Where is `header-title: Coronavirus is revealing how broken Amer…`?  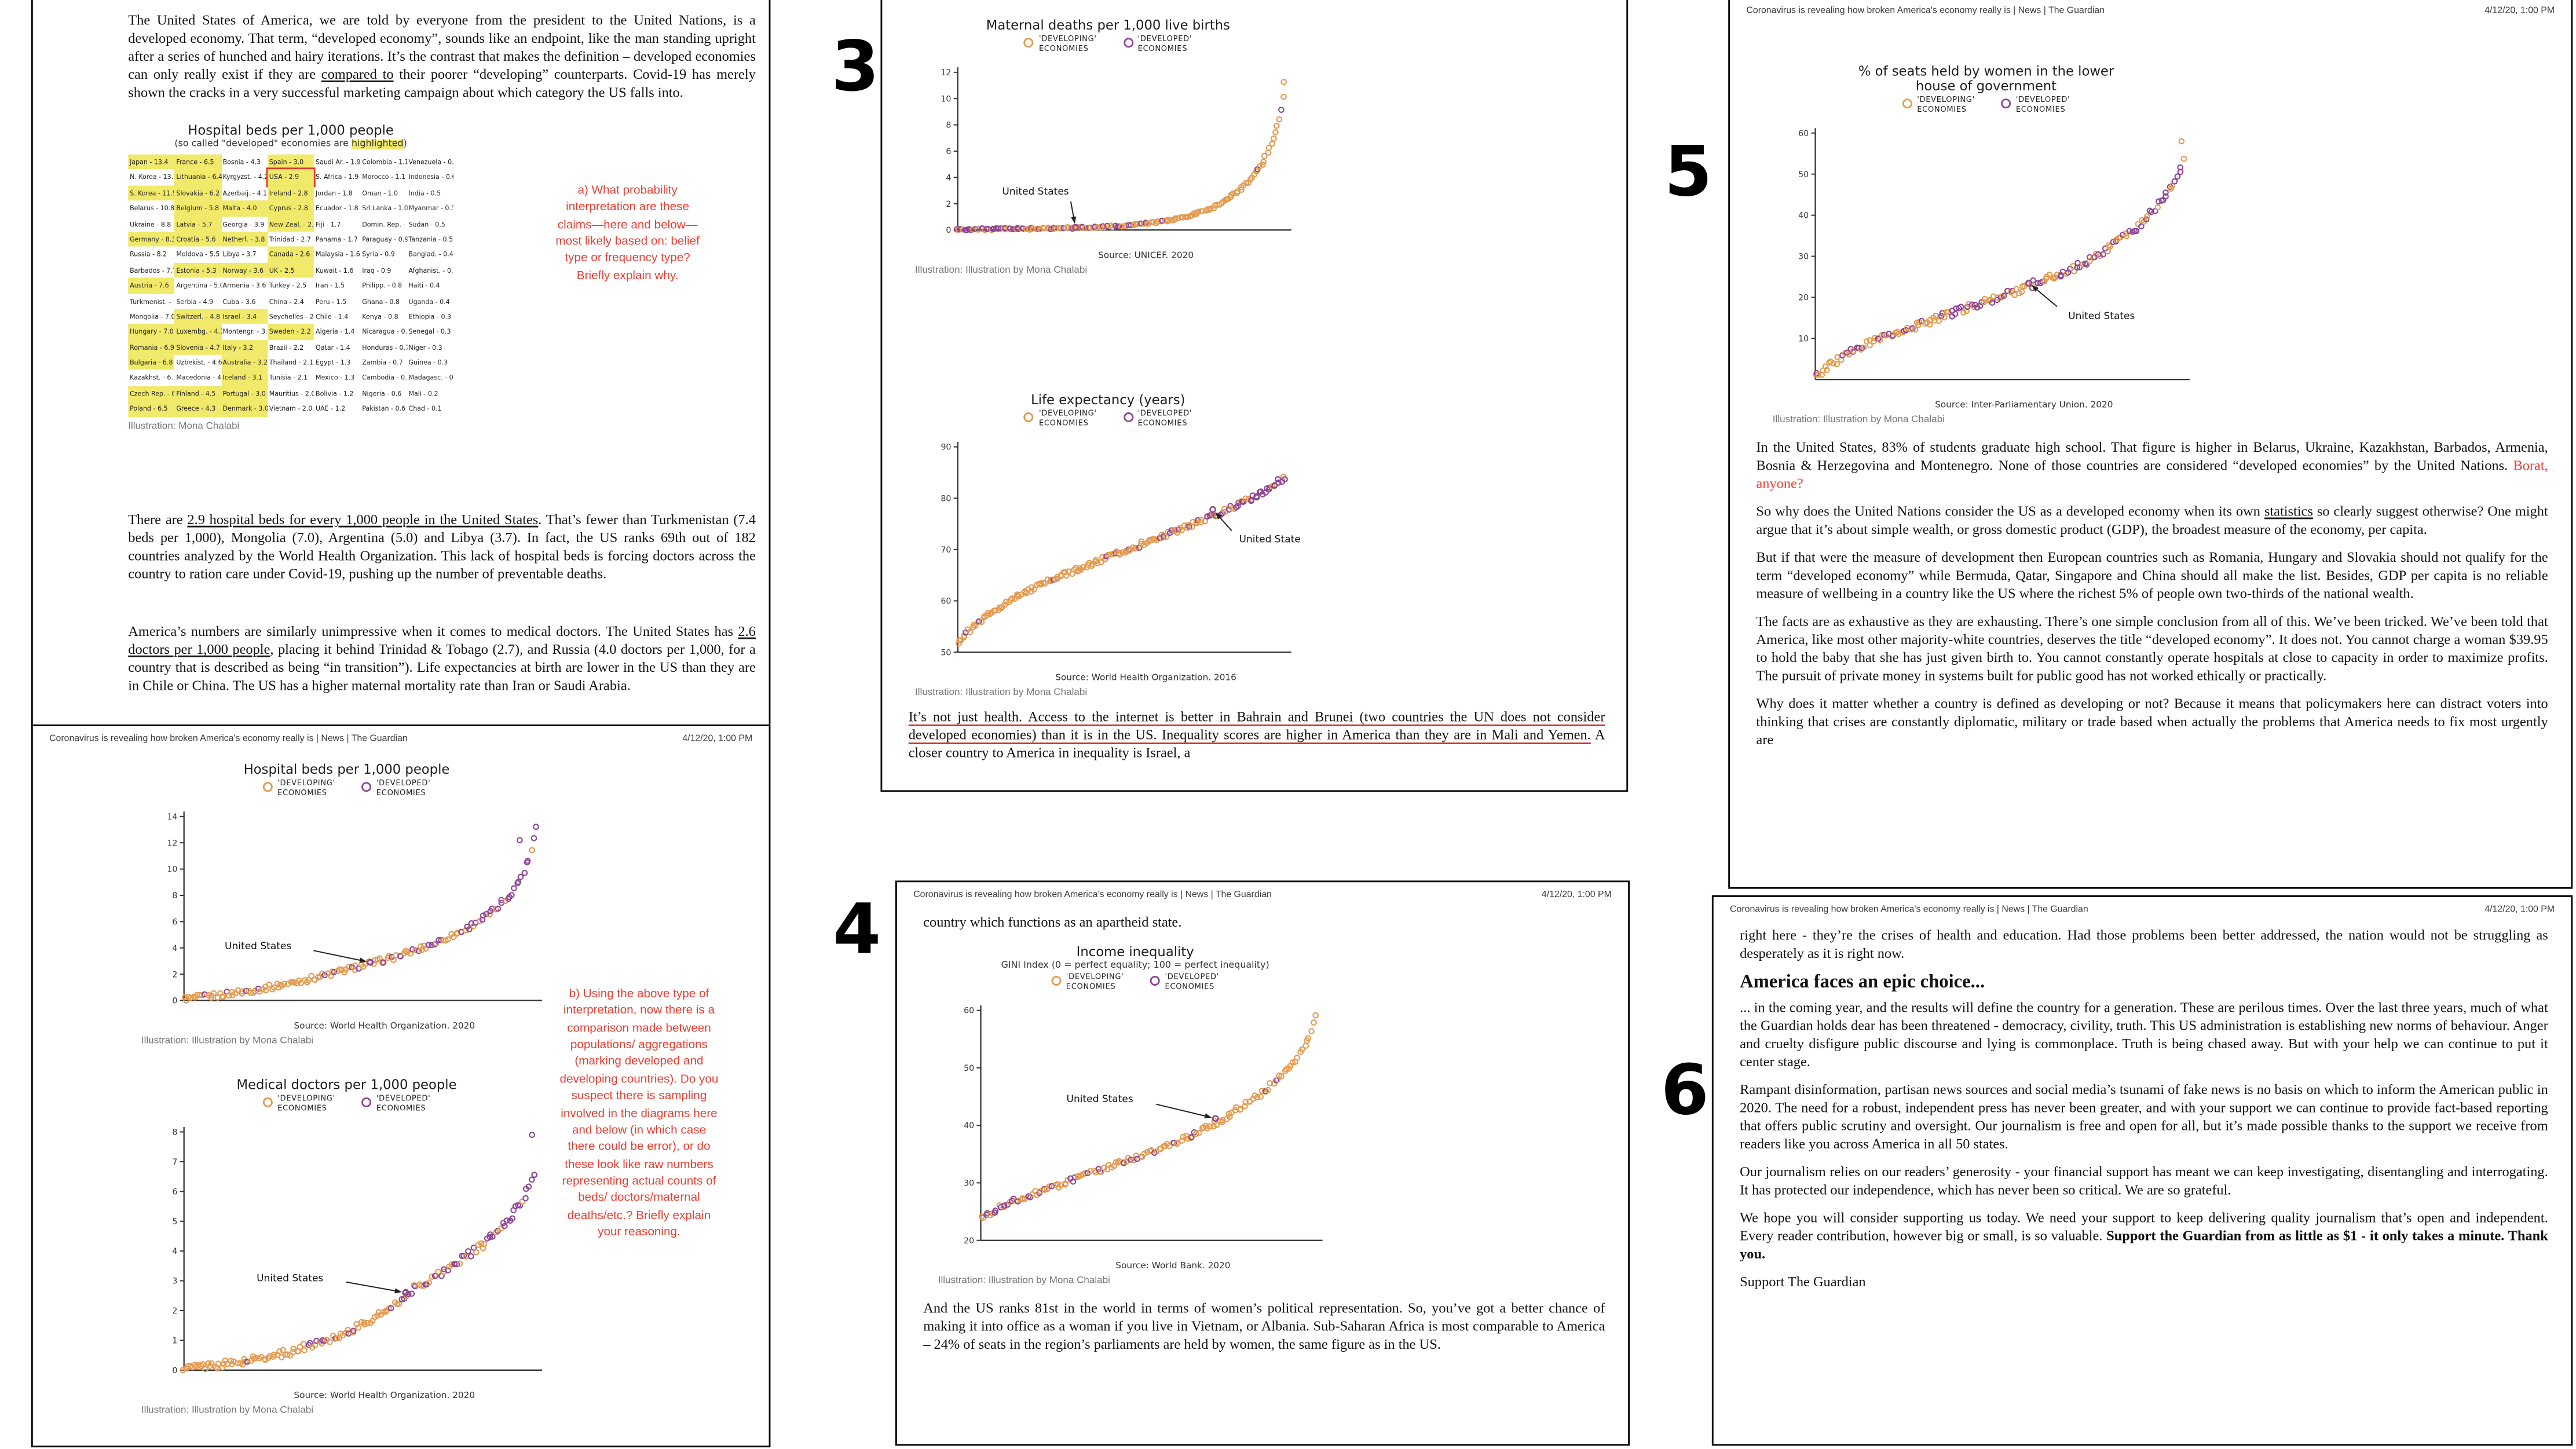
header-title: Coronavirus is revealing how broken Amer… is located at coordinates (1925, 11).